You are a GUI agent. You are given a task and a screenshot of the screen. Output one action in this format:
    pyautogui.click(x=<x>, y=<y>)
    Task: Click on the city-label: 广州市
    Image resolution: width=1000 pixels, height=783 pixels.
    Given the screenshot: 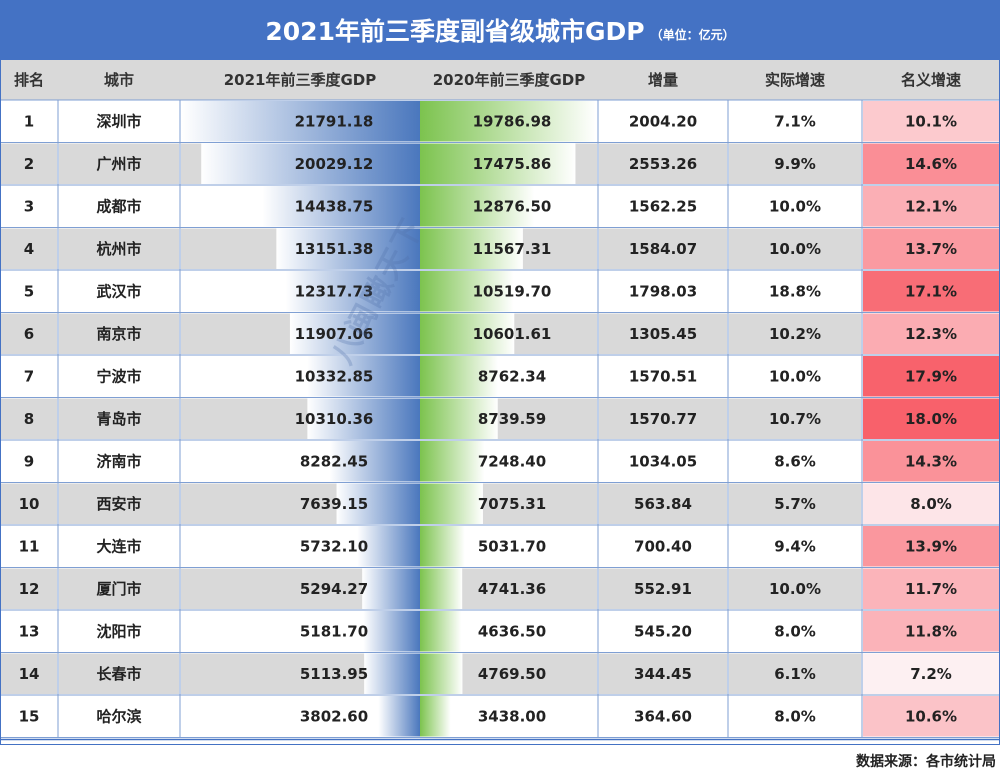 What is the action you would take?
    pyautogui.click(x=118, y=164)
    